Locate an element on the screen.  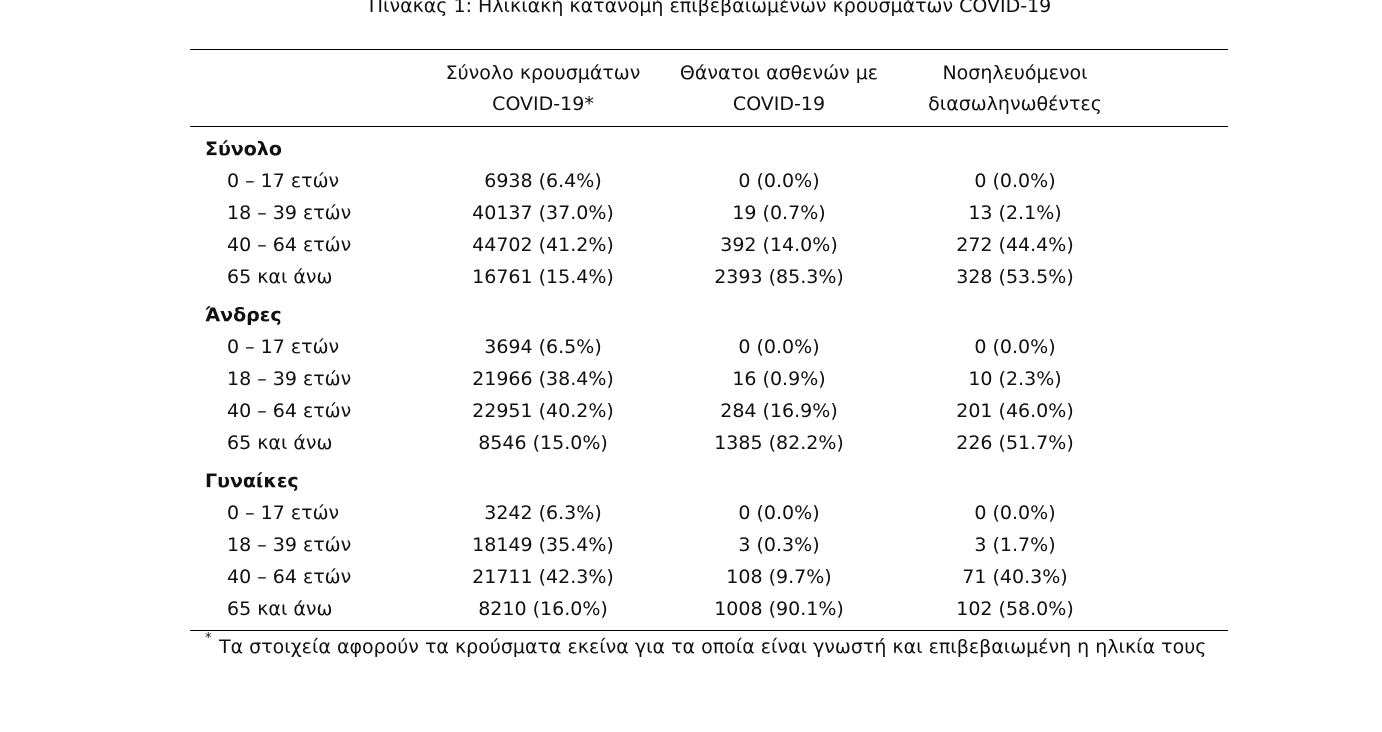
group-label: Σύνολο is located at coordinates (243, 149).